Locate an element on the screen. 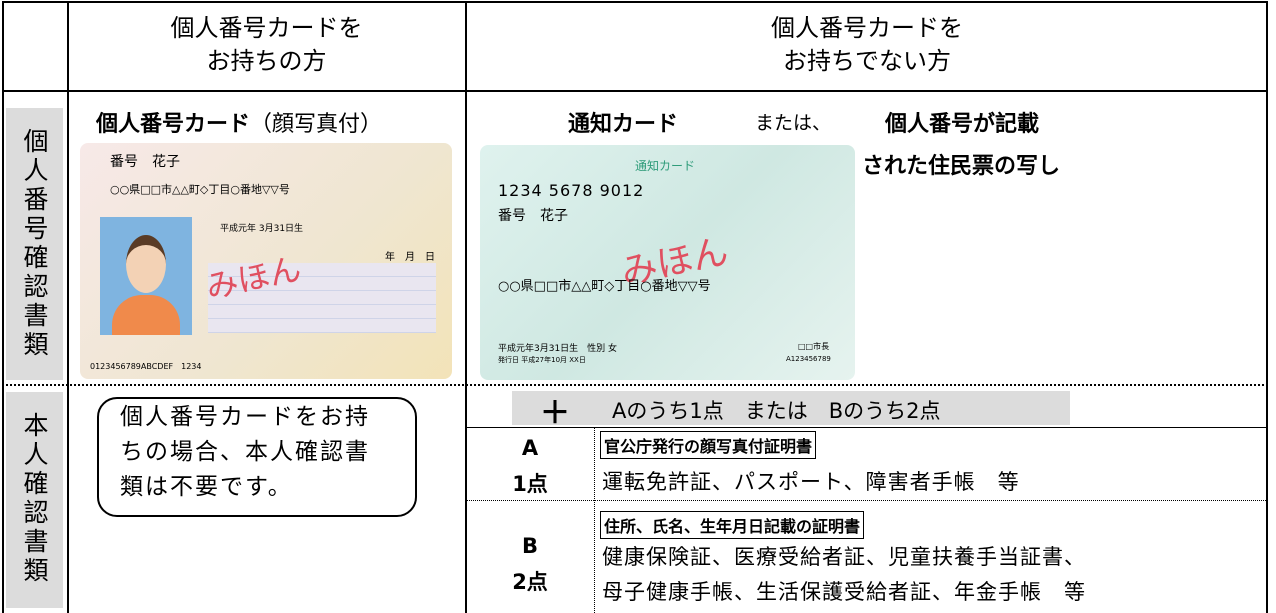  group-b: B 2点 is located at coordinates (530, 564).